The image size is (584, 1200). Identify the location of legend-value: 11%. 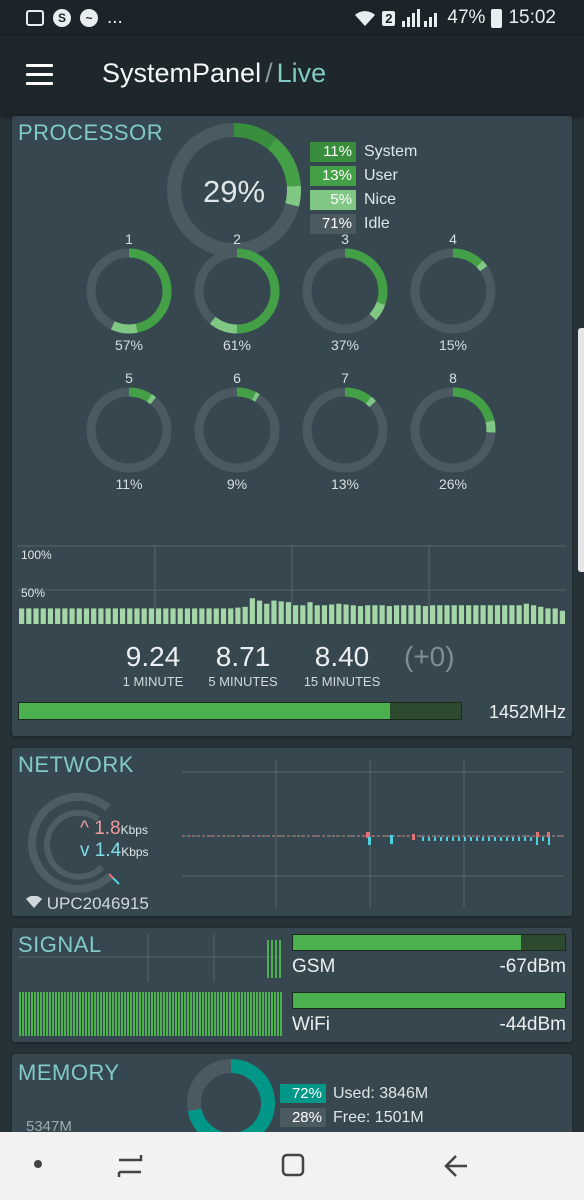
(333, 152).